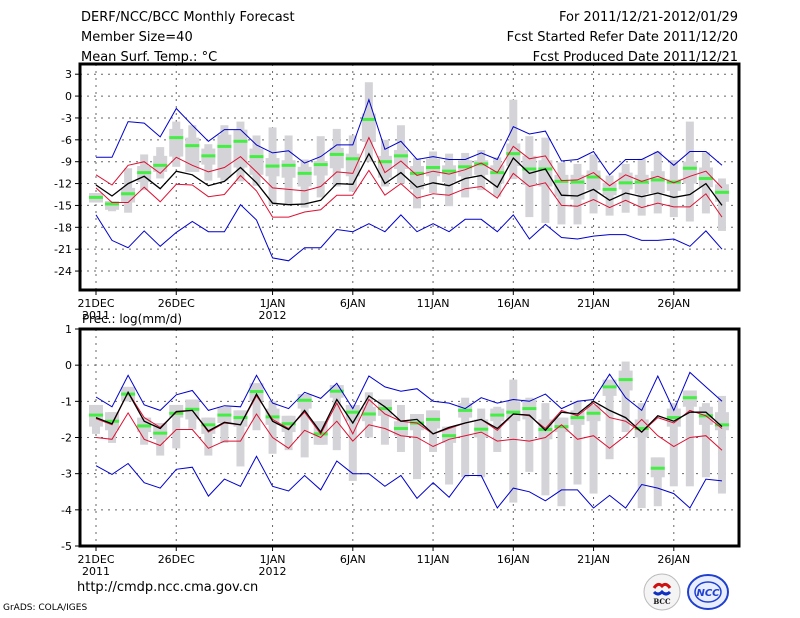 The image size is (800, 618). I want to click on y-tick-label: -15, so click(63, 205).